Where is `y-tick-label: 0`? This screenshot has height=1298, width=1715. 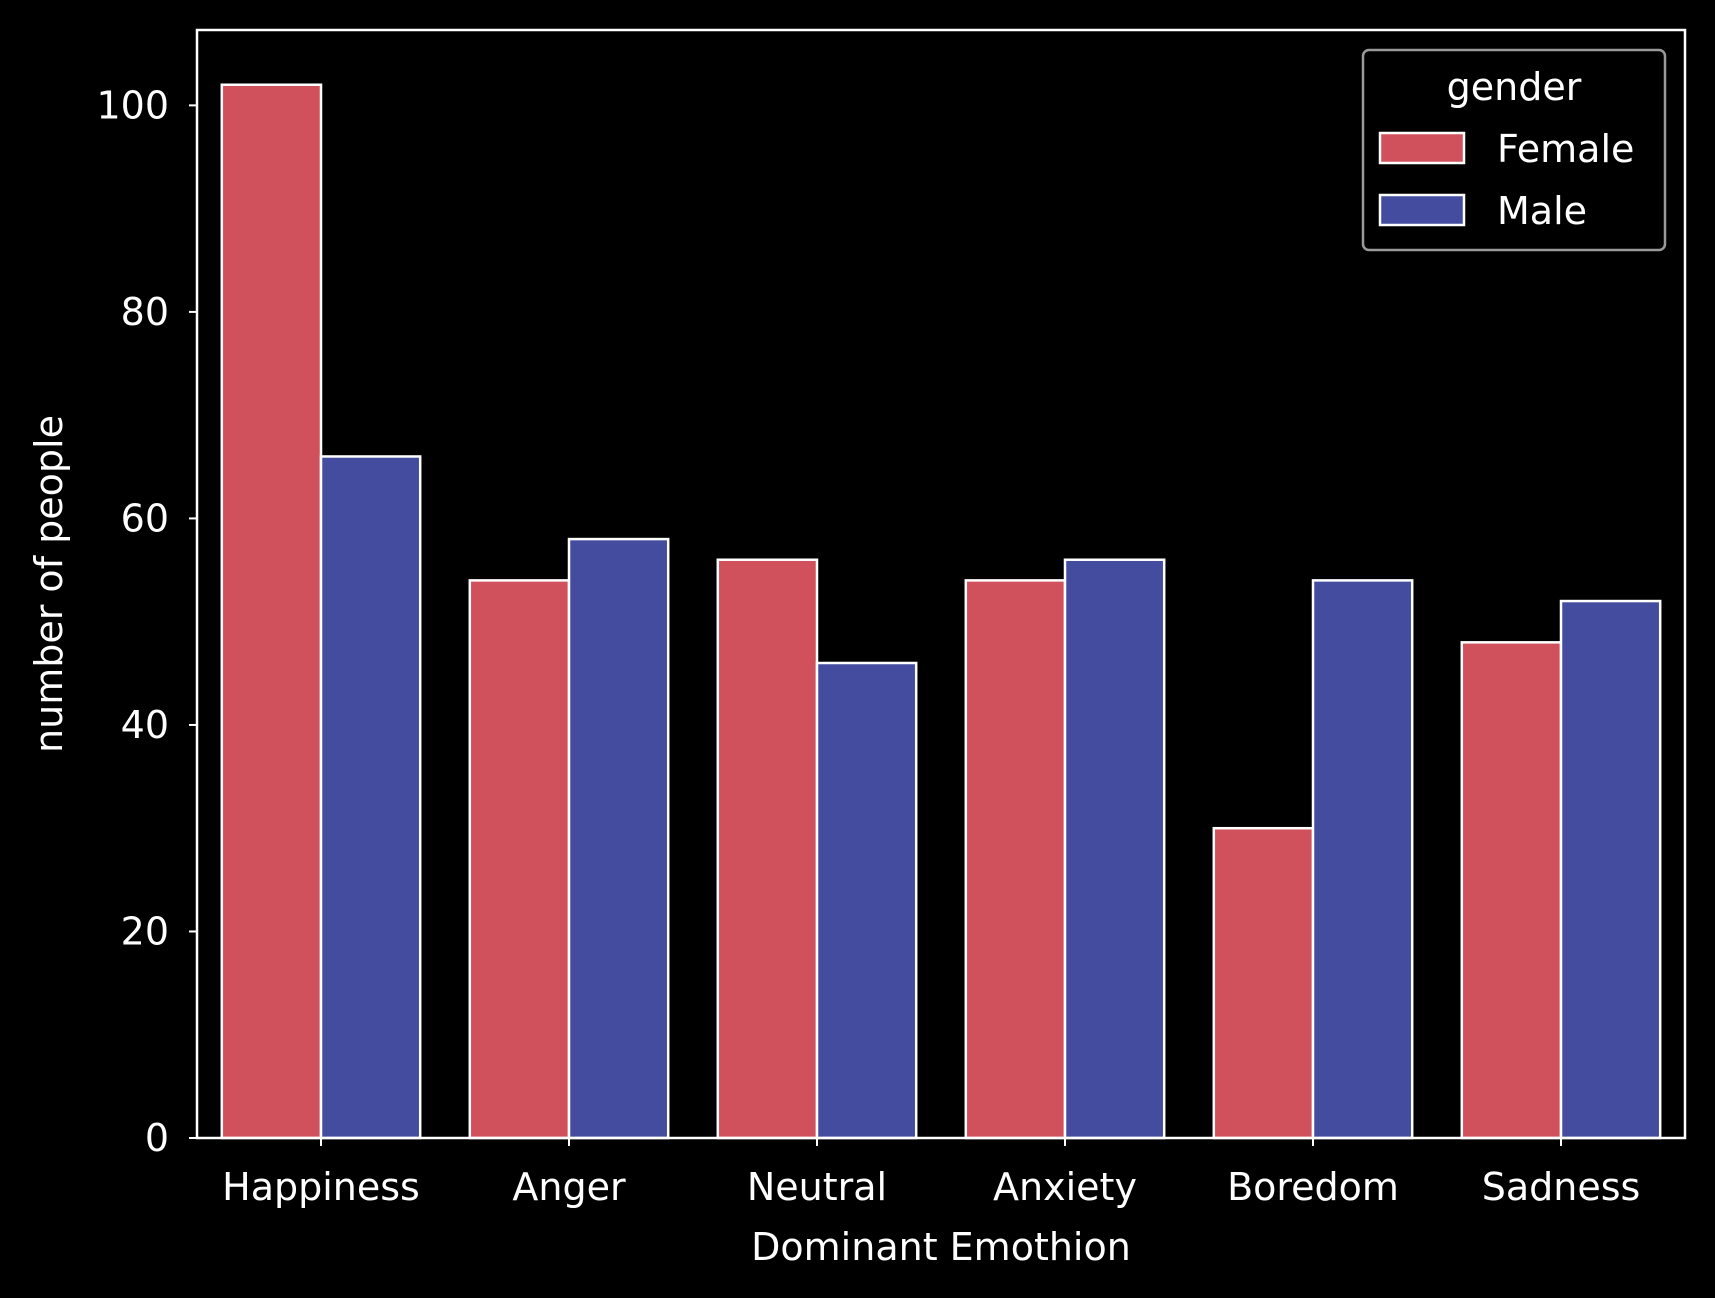 y-tick-label: 0 is located at coordinates (157, 1138).